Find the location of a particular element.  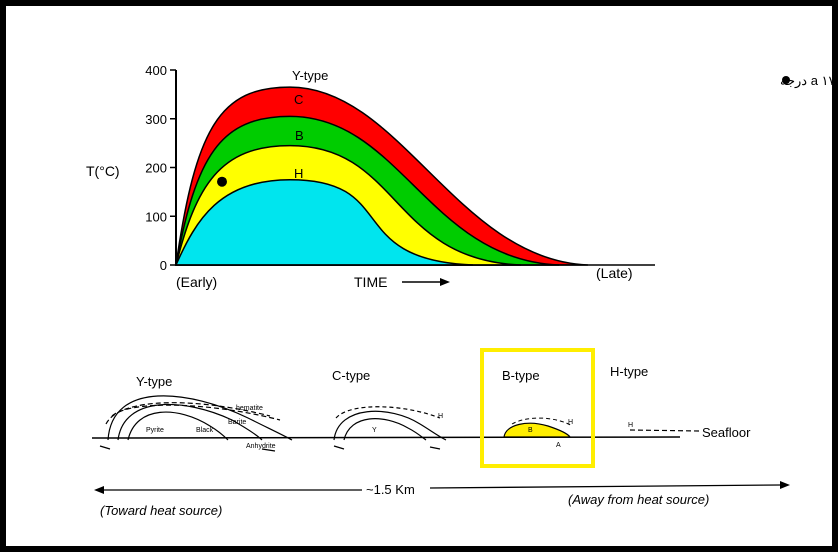

b-label-h: H is located at coordinates (570, 422).